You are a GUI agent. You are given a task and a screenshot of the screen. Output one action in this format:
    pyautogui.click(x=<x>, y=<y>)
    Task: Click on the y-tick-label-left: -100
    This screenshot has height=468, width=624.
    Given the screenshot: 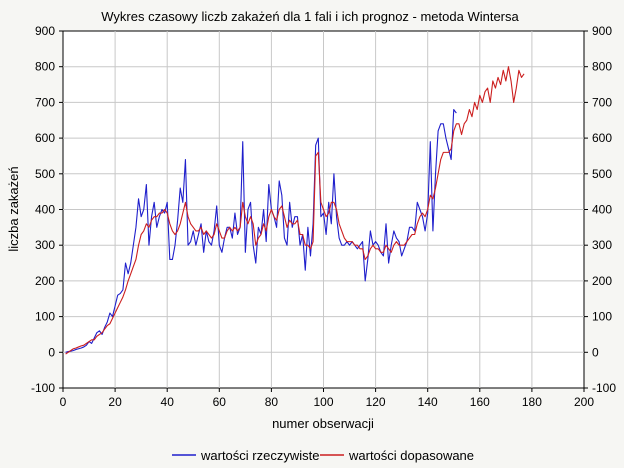 What is the action you would take?
    pyautogui.click(x=43, y=388)
    